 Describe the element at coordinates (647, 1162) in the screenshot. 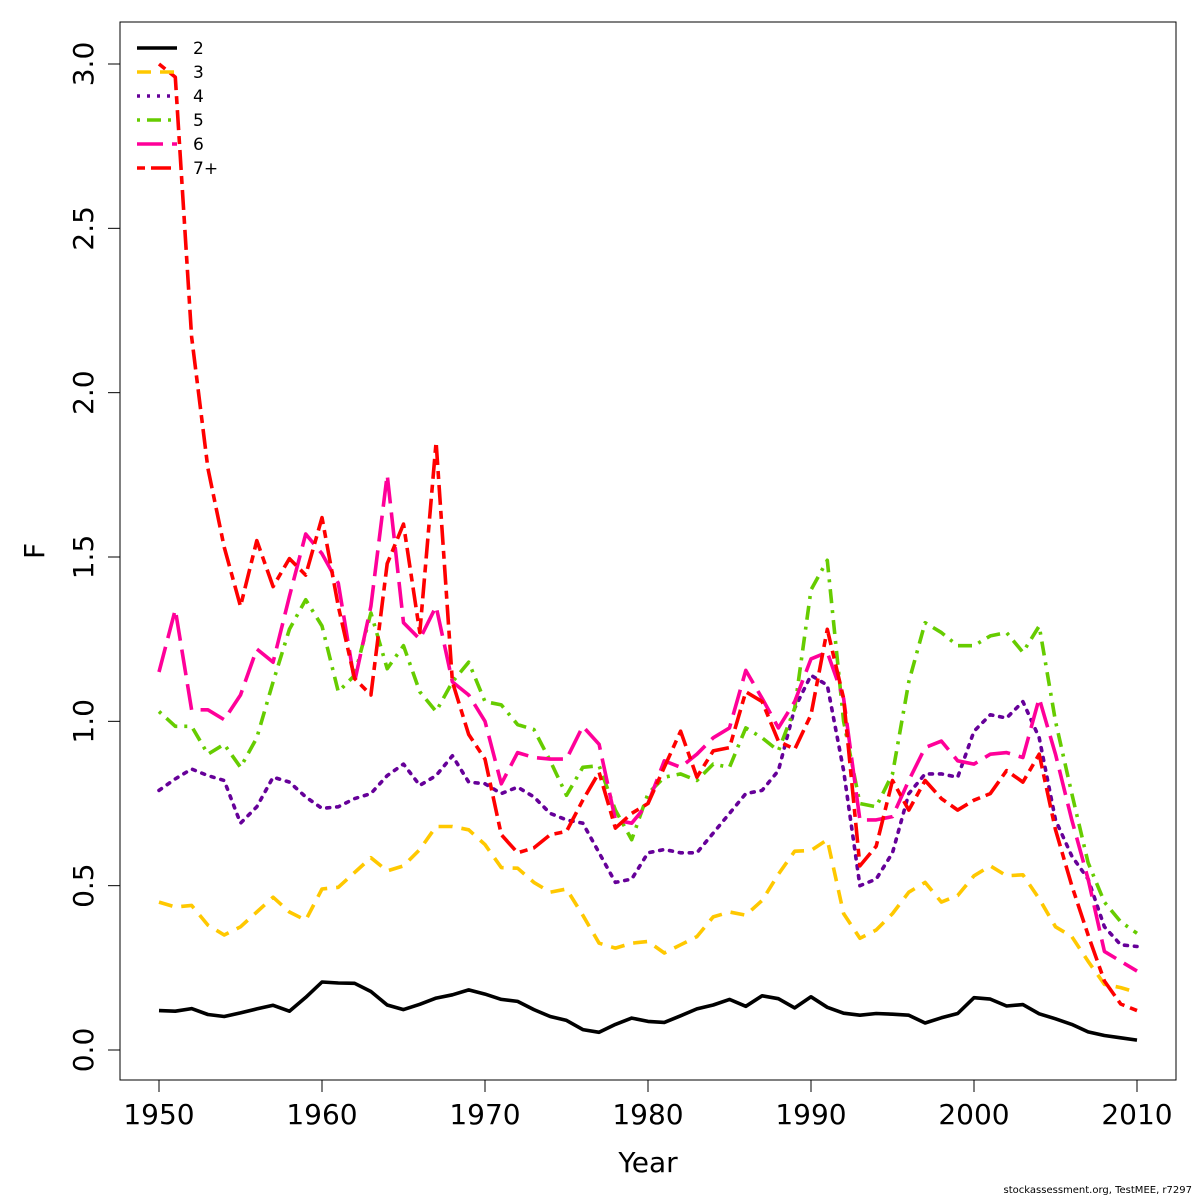

I see `x-axis-label: Year` at that location.